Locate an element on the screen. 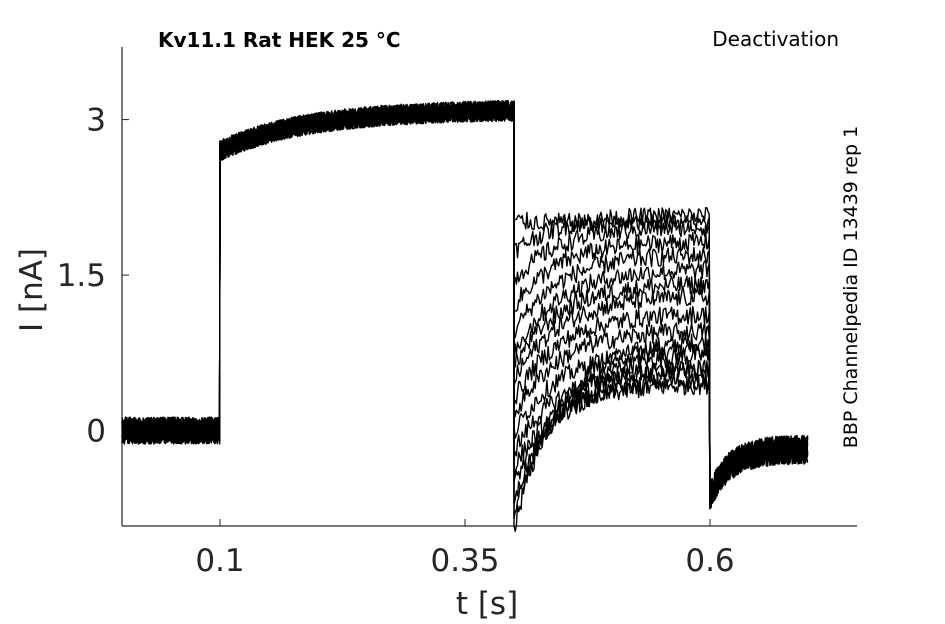 The width and height of the screenshot is (945, 624). x-tick-label: 0.35 is located at coordinates (464, 561).